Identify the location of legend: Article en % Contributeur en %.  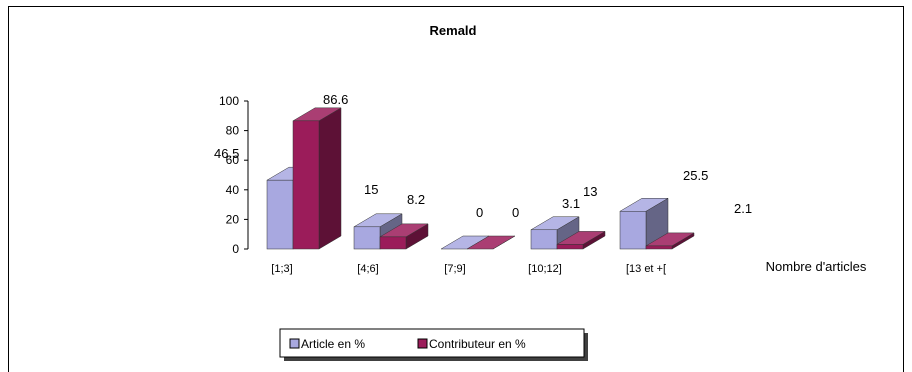
(433, 344).